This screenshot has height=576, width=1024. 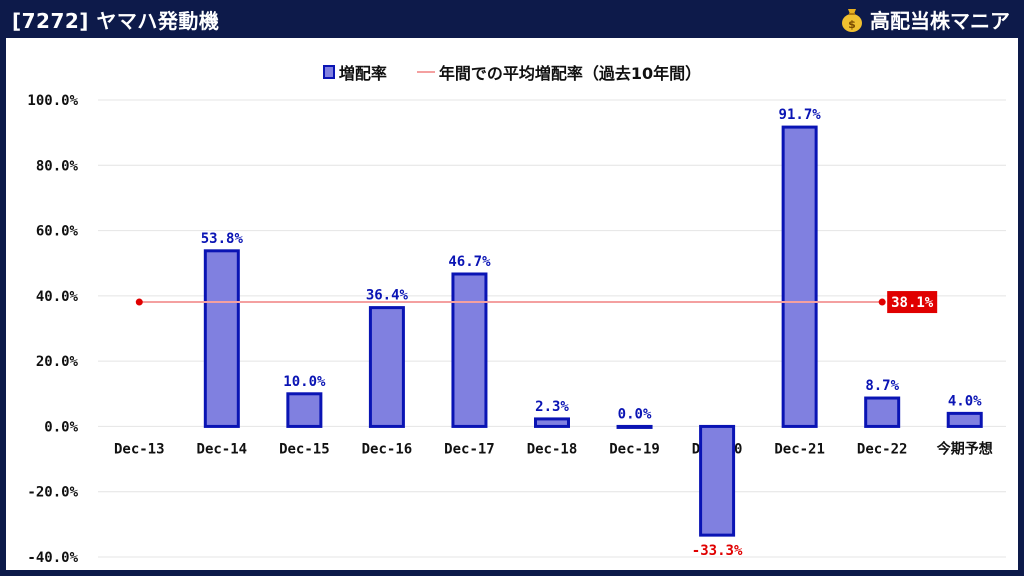 I want to click on brand-logo: $ 高配当株マニア, so click(x=925, y=19).